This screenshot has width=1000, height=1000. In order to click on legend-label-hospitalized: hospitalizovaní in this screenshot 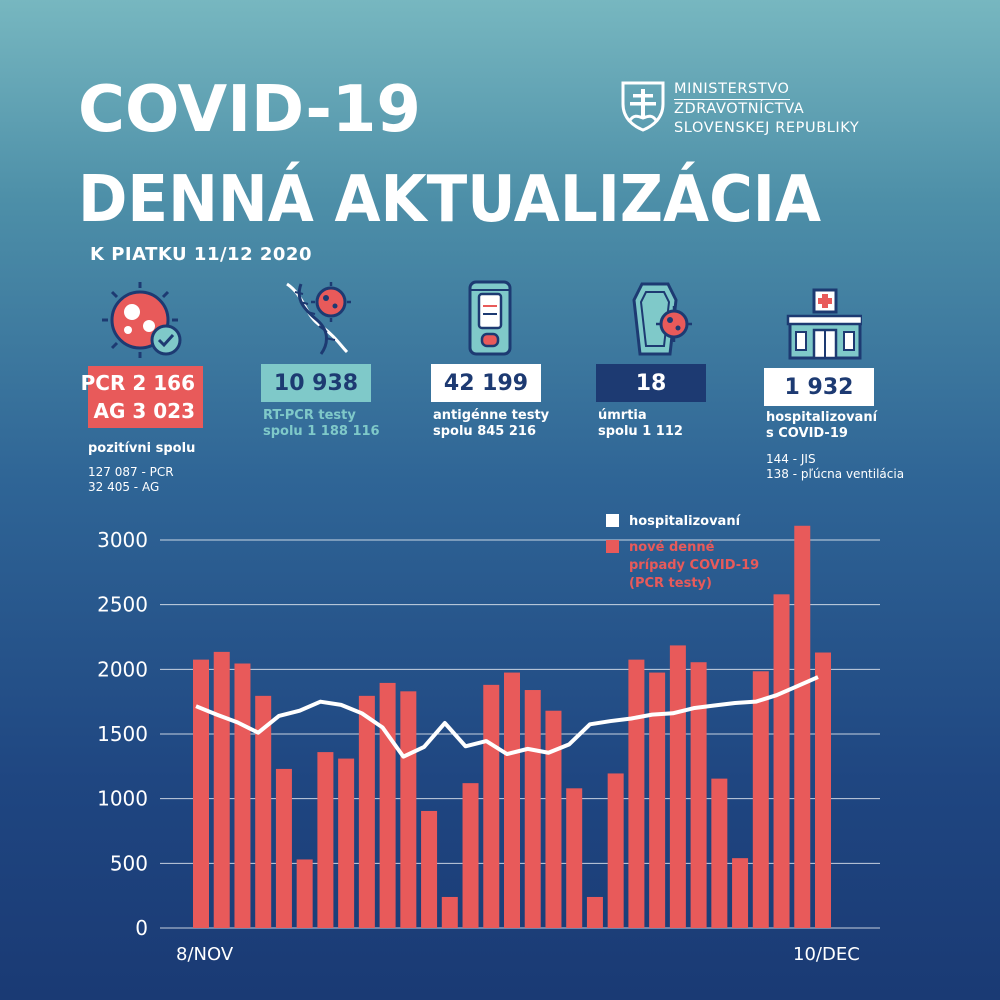, I will do `click(685, 521)`.